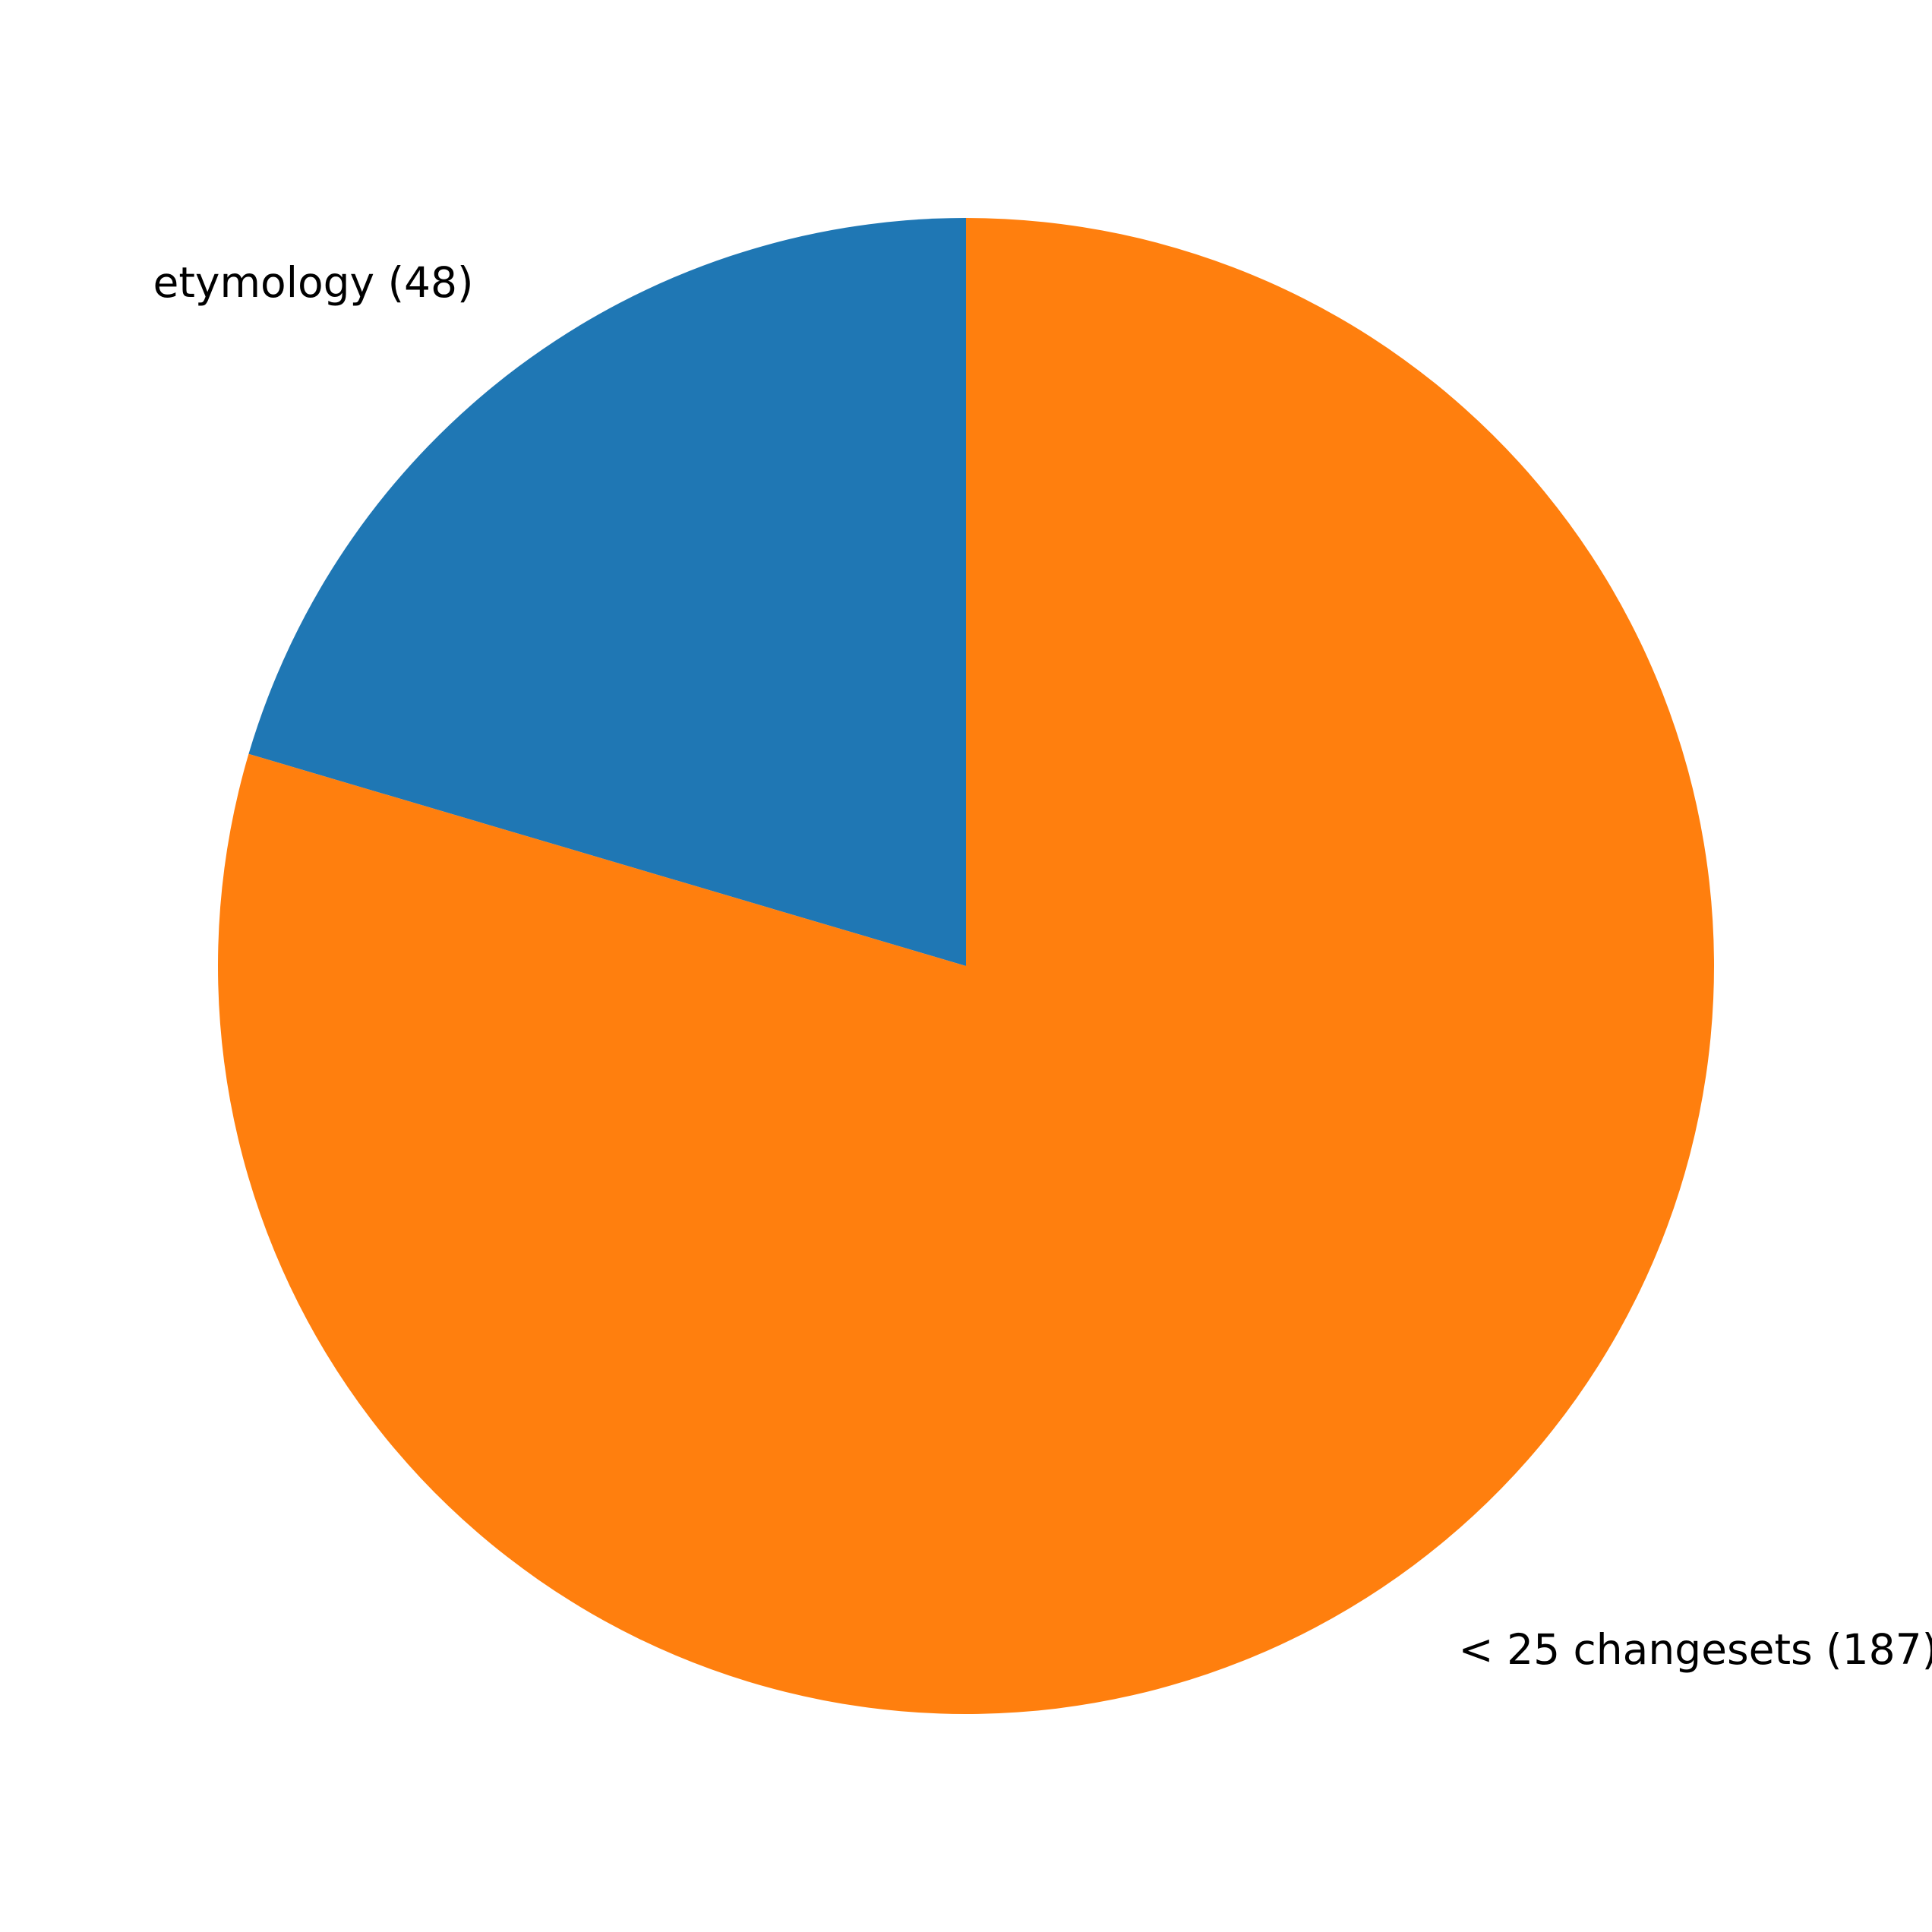 The image size is (1932, 1932). What do you see at coordinates (313, 282) in the screenshot?
I see `pie-slice-label-0: etymology (48)` at bounding box center [313, 282].